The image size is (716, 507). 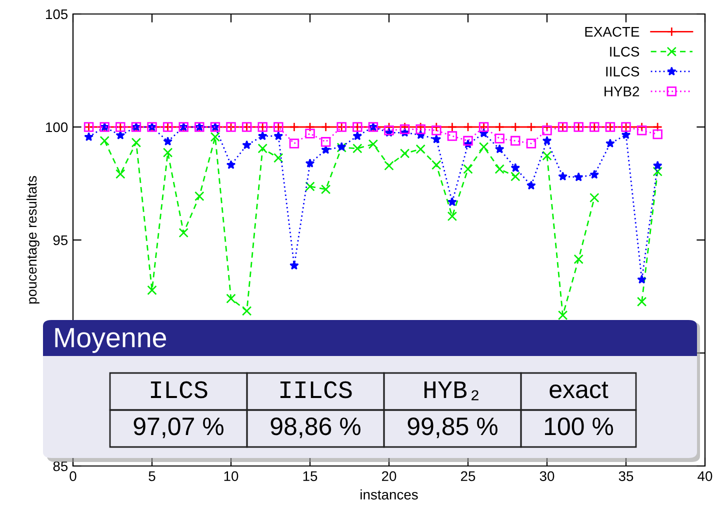 I want to click on legend-label: IILCS, so click(x=623, y=71).